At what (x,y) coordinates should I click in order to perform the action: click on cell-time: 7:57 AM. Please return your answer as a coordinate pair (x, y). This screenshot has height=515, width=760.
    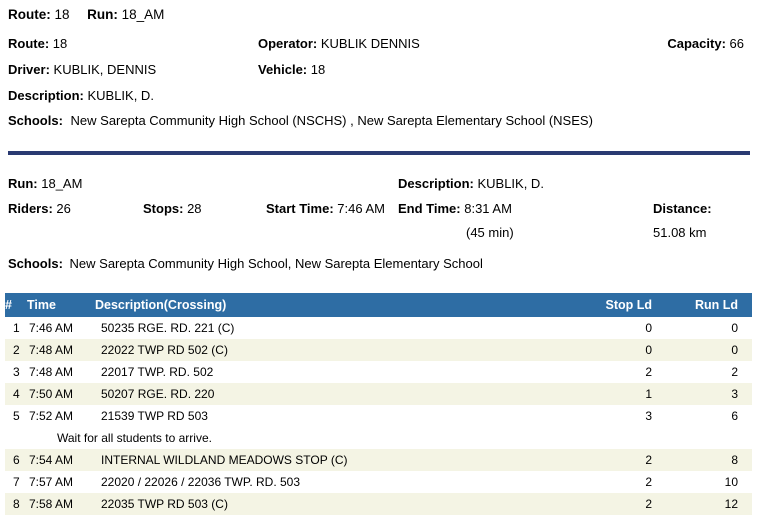
    Looking at the image, I should click on (51, 482).